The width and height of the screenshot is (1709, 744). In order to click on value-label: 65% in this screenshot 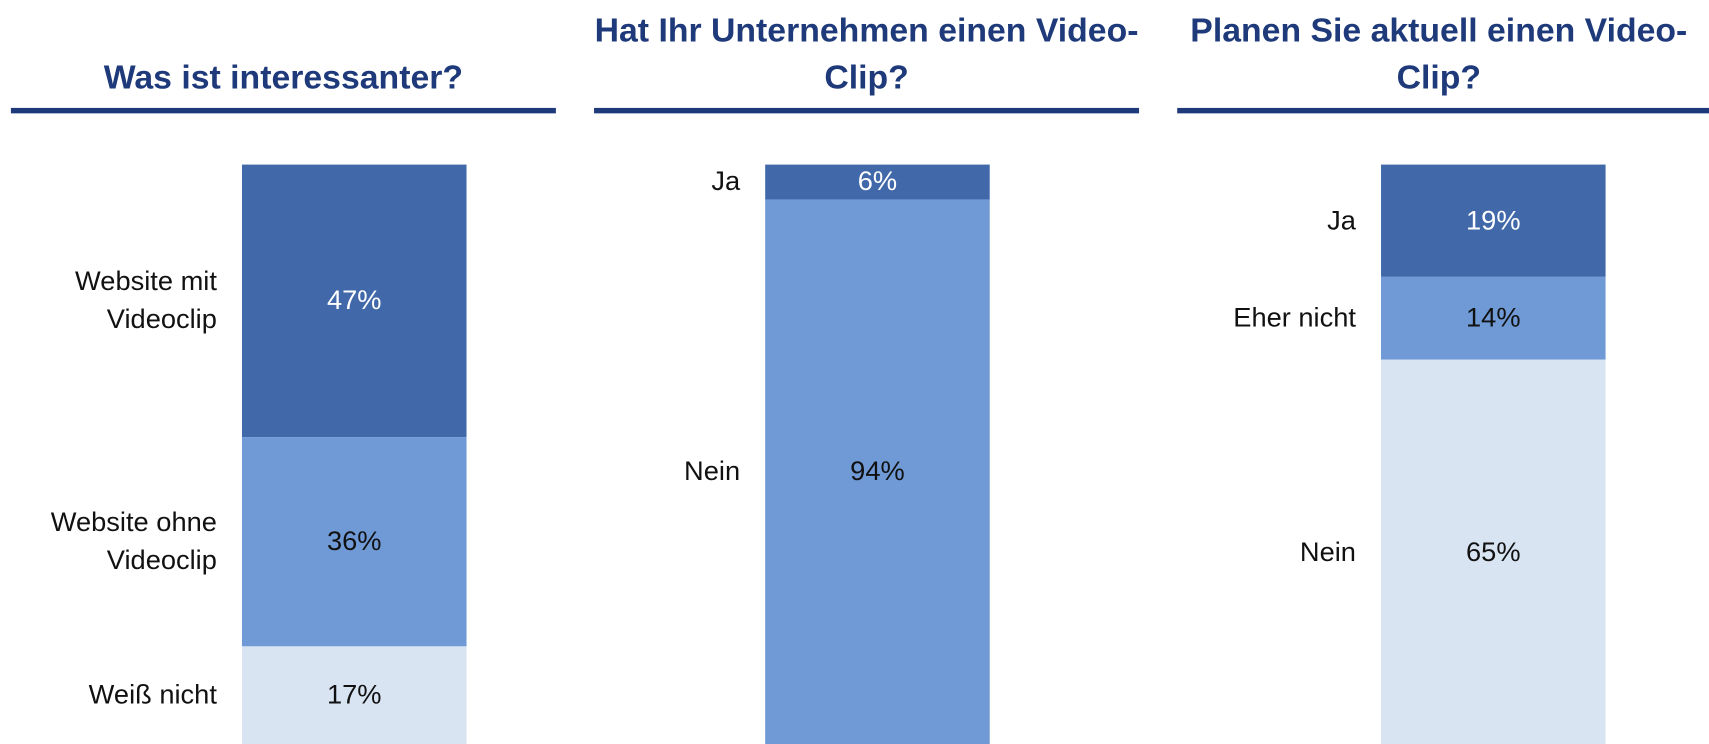, I will do `click(1493, 551)`.